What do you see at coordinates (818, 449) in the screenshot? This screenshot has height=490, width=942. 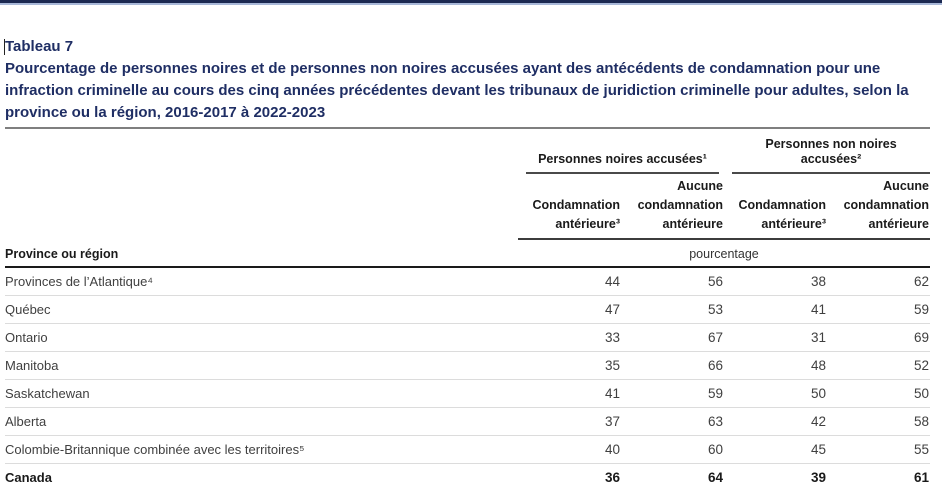 I see `row-value: 45` at bounding box center [818, 449].